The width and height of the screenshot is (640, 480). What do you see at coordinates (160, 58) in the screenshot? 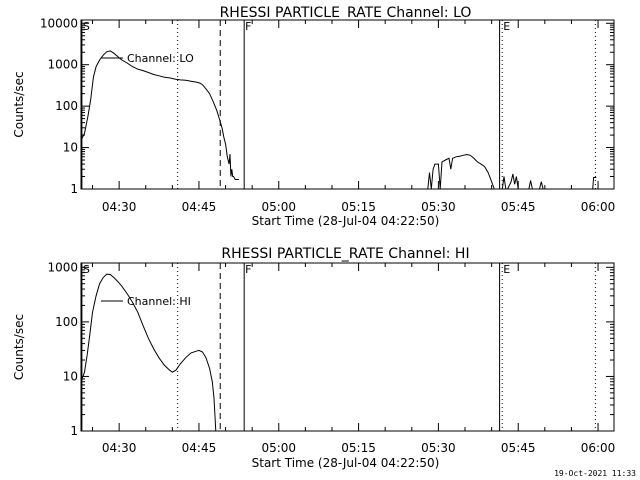
I see `legend-label: Channel: LO` at bounding box center [160, 58].